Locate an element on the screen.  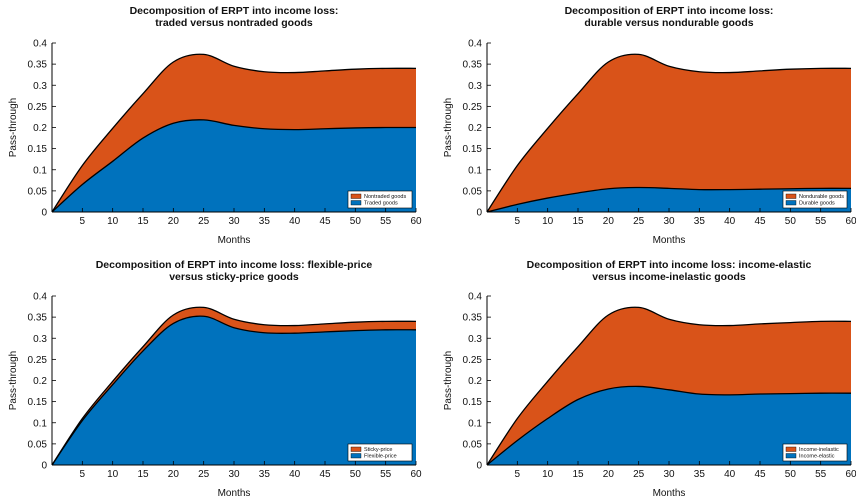
chart-title-line-2: versus sticky-price goods is located at coordinates (234, 277).